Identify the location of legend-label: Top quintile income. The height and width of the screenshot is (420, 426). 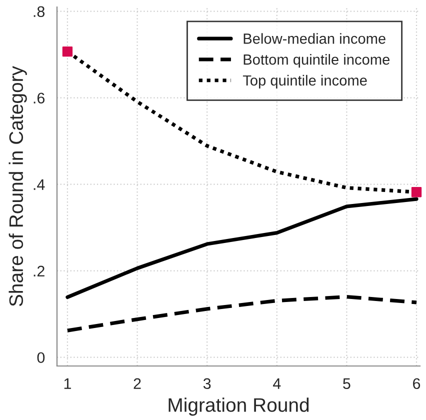
(304, 81).